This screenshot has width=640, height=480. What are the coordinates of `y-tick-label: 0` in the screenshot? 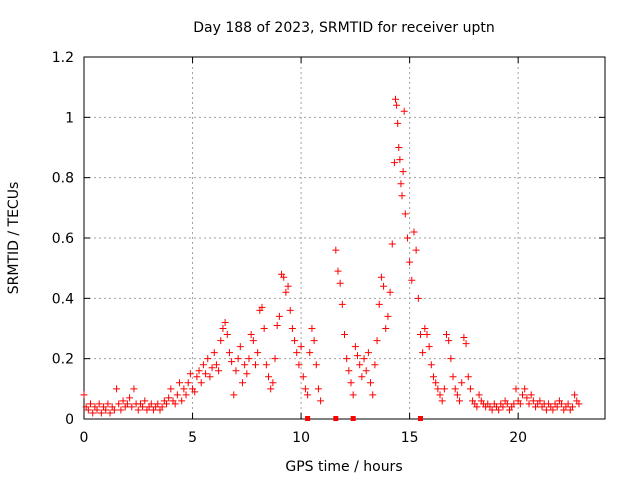 It's located at (69, 420).